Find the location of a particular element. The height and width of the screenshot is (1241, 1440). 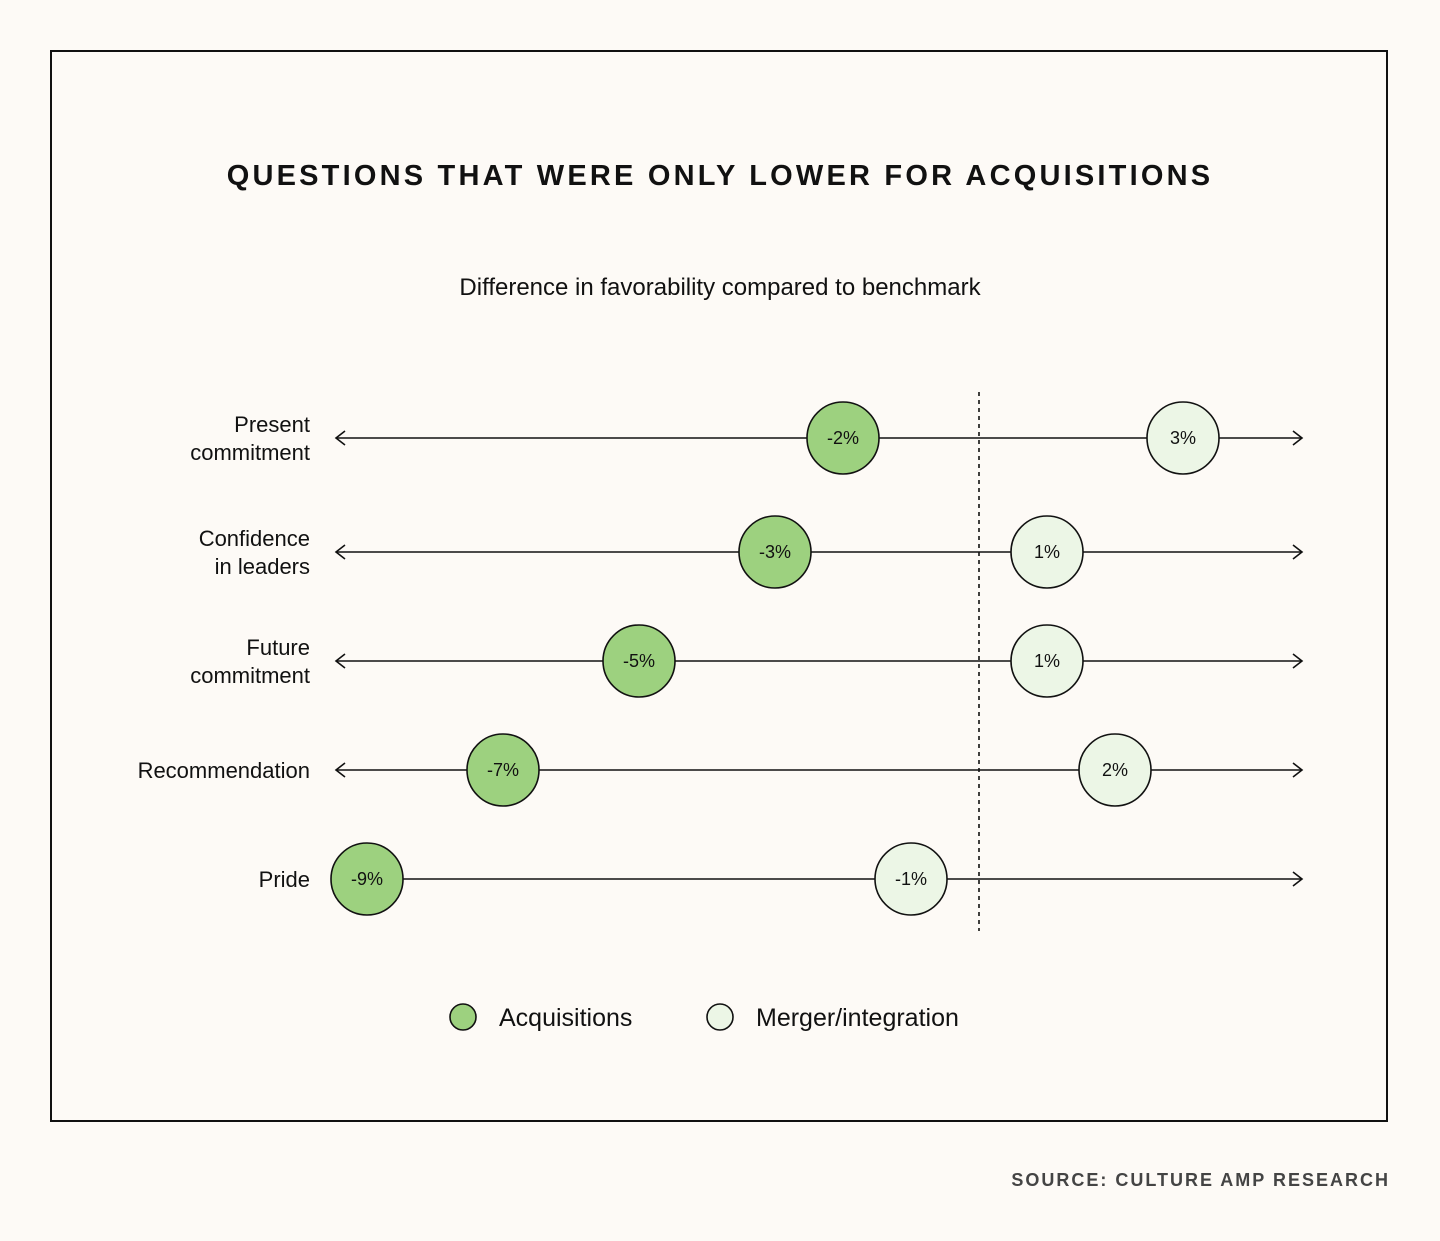

data-label: -7% is located at coordinates (503, 770).